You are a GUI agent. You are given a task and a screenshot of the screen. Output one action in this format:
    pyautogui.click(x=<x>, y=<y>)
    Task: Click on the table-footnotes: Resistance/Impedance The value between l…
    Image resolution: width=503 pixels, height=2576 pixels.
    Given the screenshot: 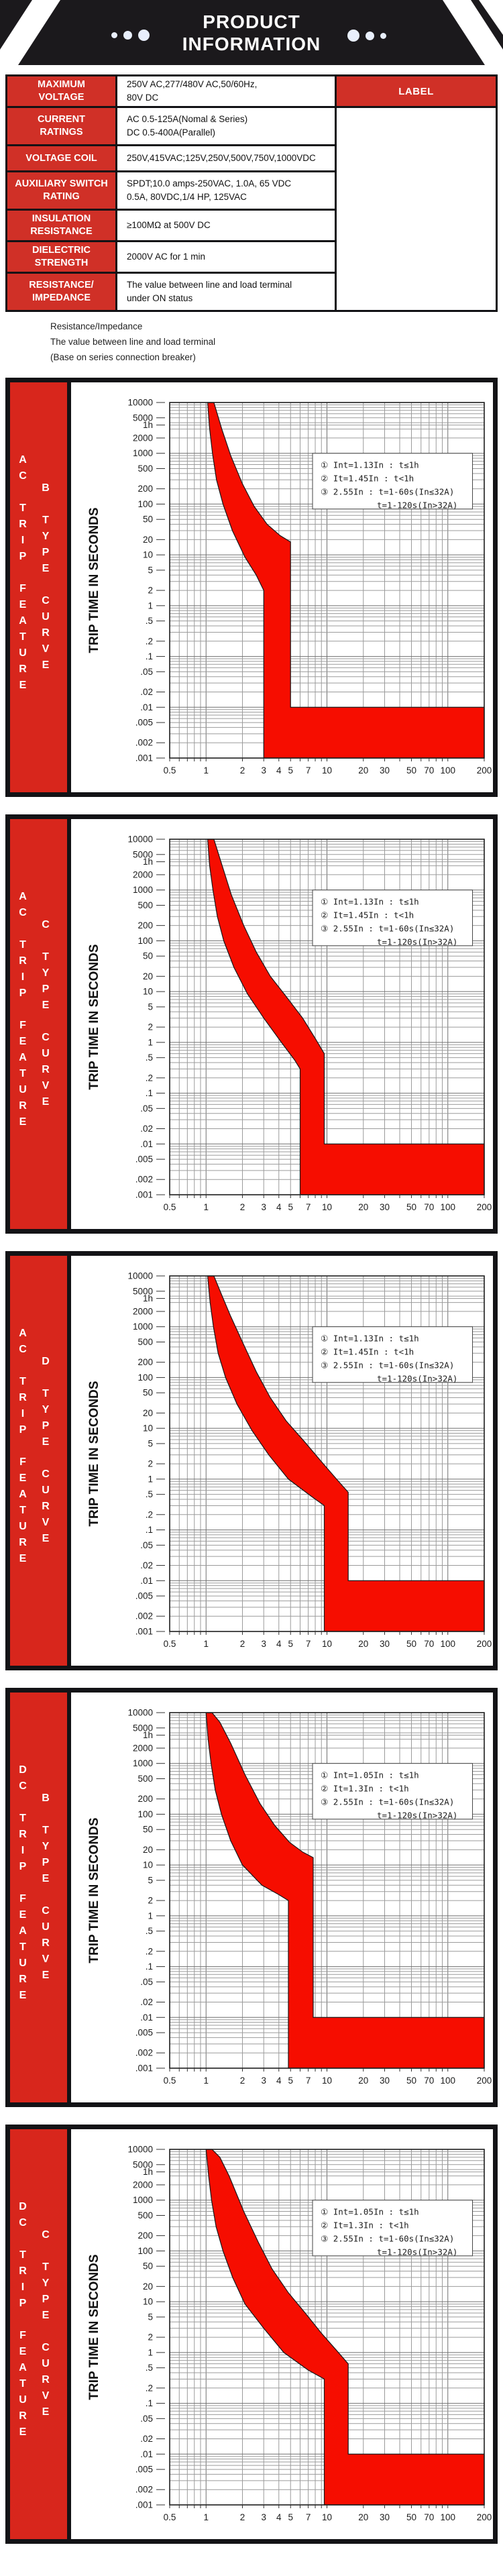 What is the action you would take?
    pyautogui.click(x=276, y=342)
    